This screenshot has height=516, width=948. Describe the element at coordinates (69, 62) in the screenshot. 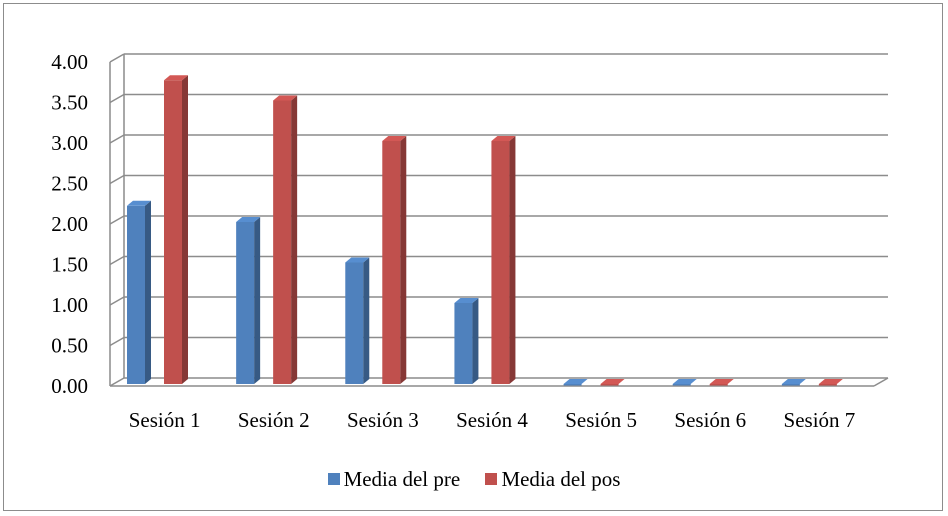

I see `y-tick-label: 4.00` at that location.